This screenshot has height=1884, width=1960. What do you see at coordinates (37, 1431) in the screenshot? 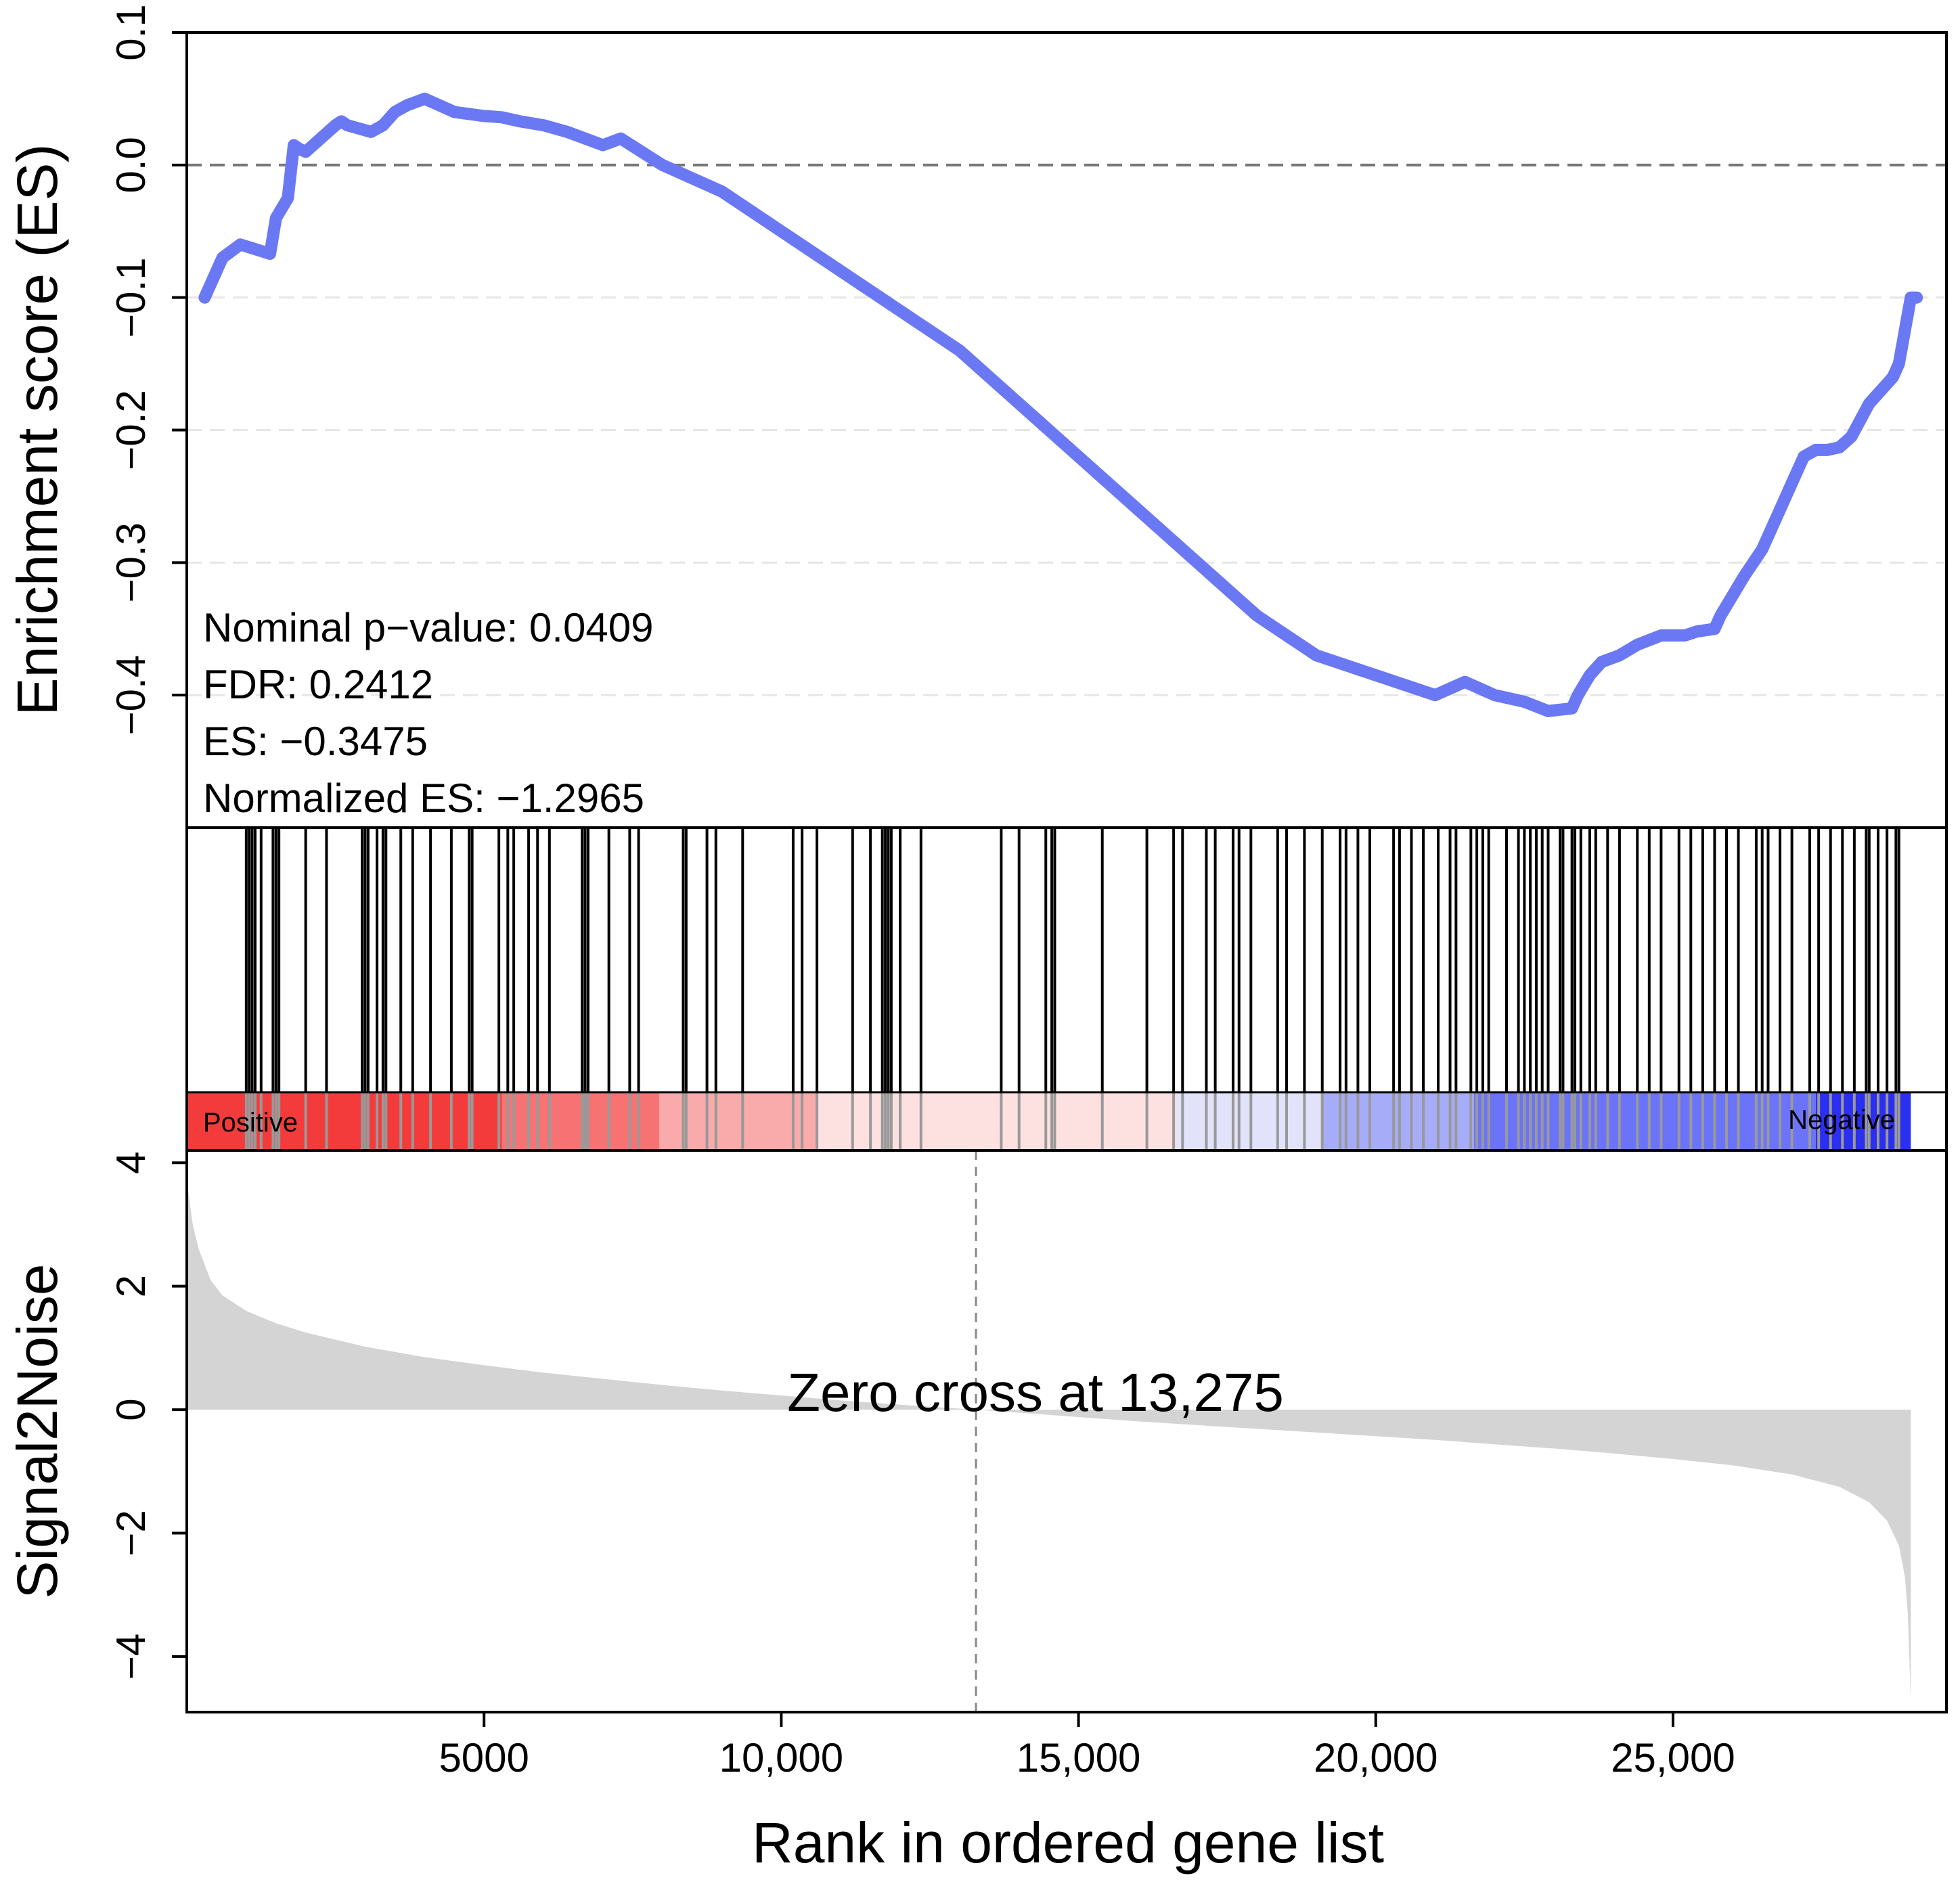
I see `metric-y-axis-title: Signal2Noise` at bounding box center [37, 1431].